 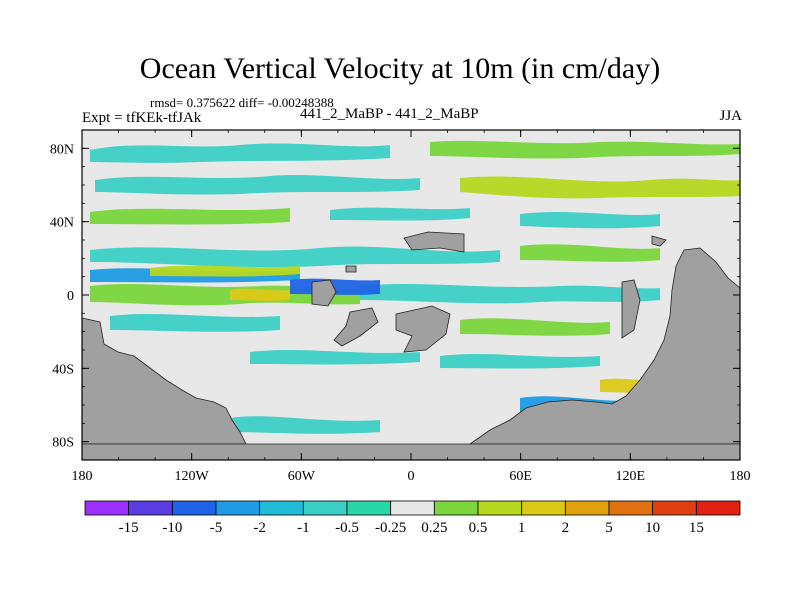 I want to click on land-south-east, so click(x=604, y=346).